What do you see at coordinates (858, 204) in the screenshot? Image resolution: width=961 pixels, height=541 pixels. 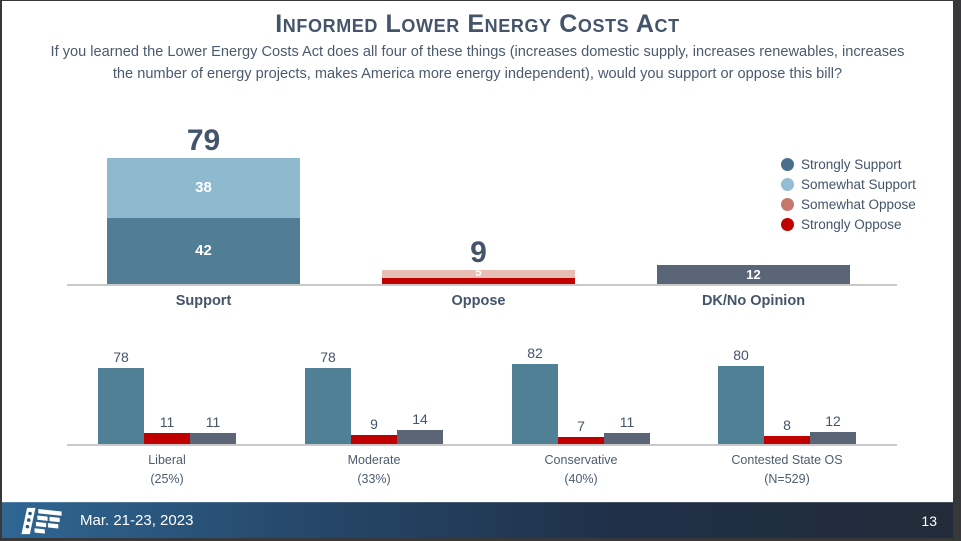 I see `legend-label: Somewhat Oppose` at bounding box center [858, 204].